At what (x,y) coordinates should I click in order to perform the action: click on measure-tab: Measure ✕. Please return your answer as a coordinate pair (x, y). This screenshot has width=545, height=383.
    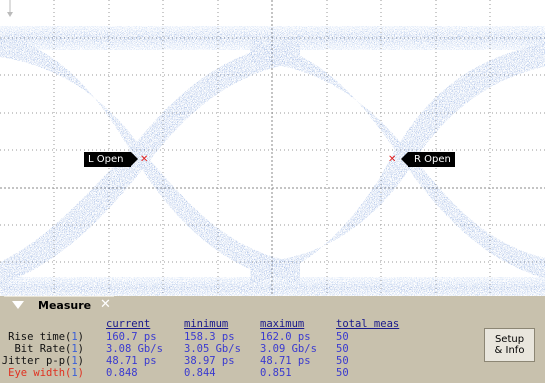
    Looking at the image, I should click on (59, 304).